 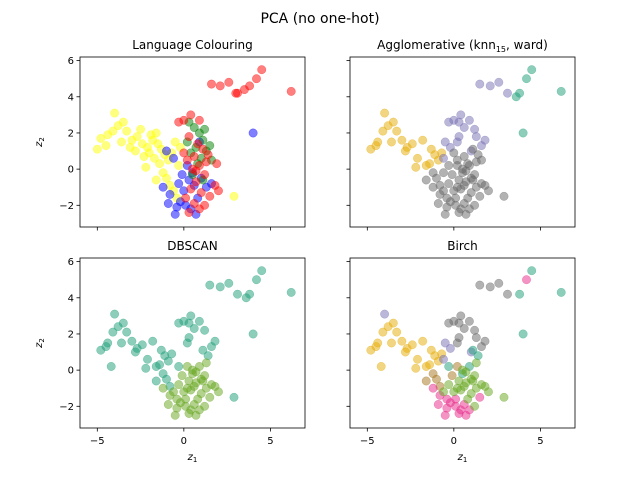 What do you see at coordinates (40, 343) in the screenshot?
I see `y-axis-label: z2` at bounding box center [40, 343].